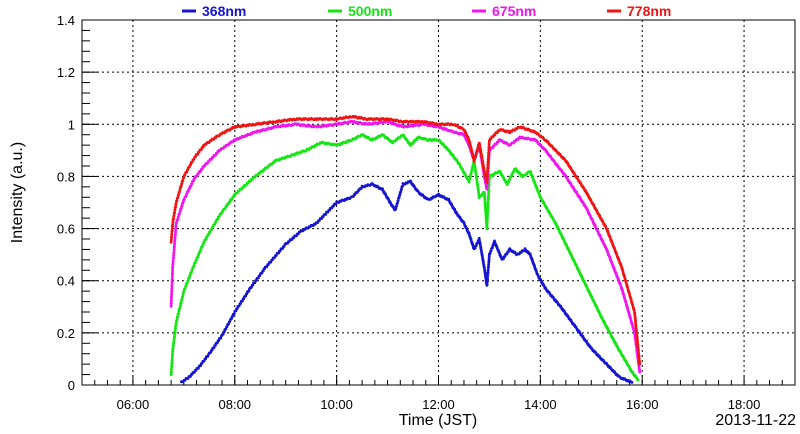  What do you see at coordinates (235, 404) in the screenshot?
I see `x-tick-label: 08:00` at bounding box center [235, 404].